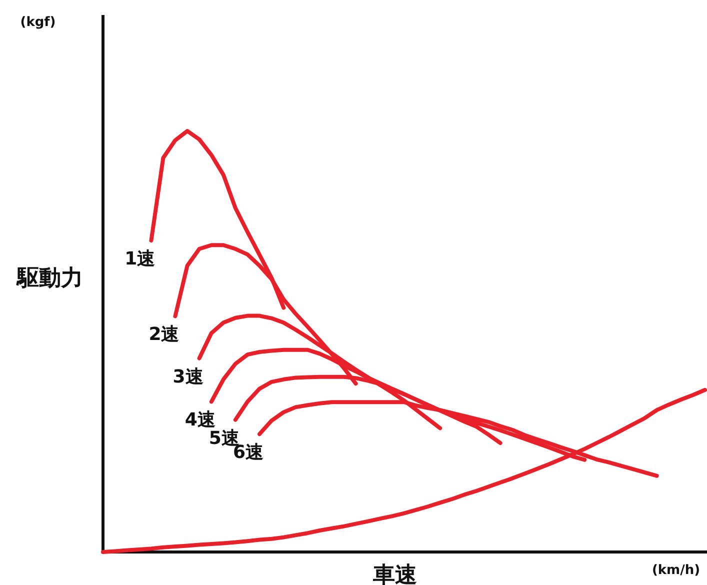 The width and height of the screenshot is (707, 585). I want to click on x-axis-title: 車速, so click(394, 574).